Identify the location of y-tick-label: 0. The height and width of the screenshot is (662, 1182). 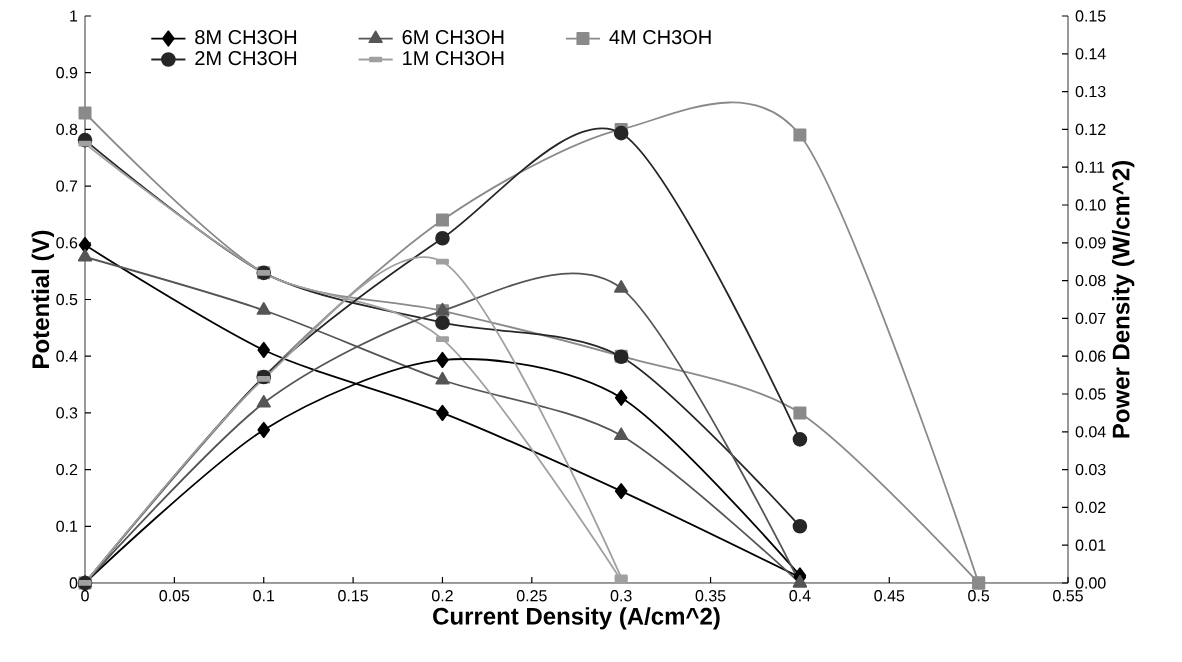
(73, 583).